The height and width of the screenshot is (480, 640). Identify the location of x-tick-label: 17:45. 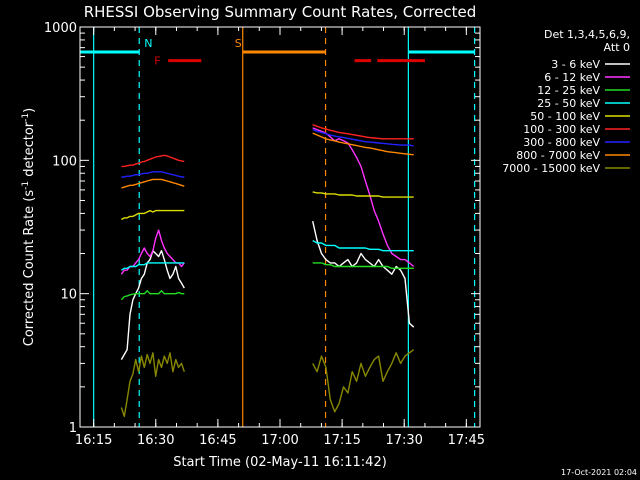
(466, 440).